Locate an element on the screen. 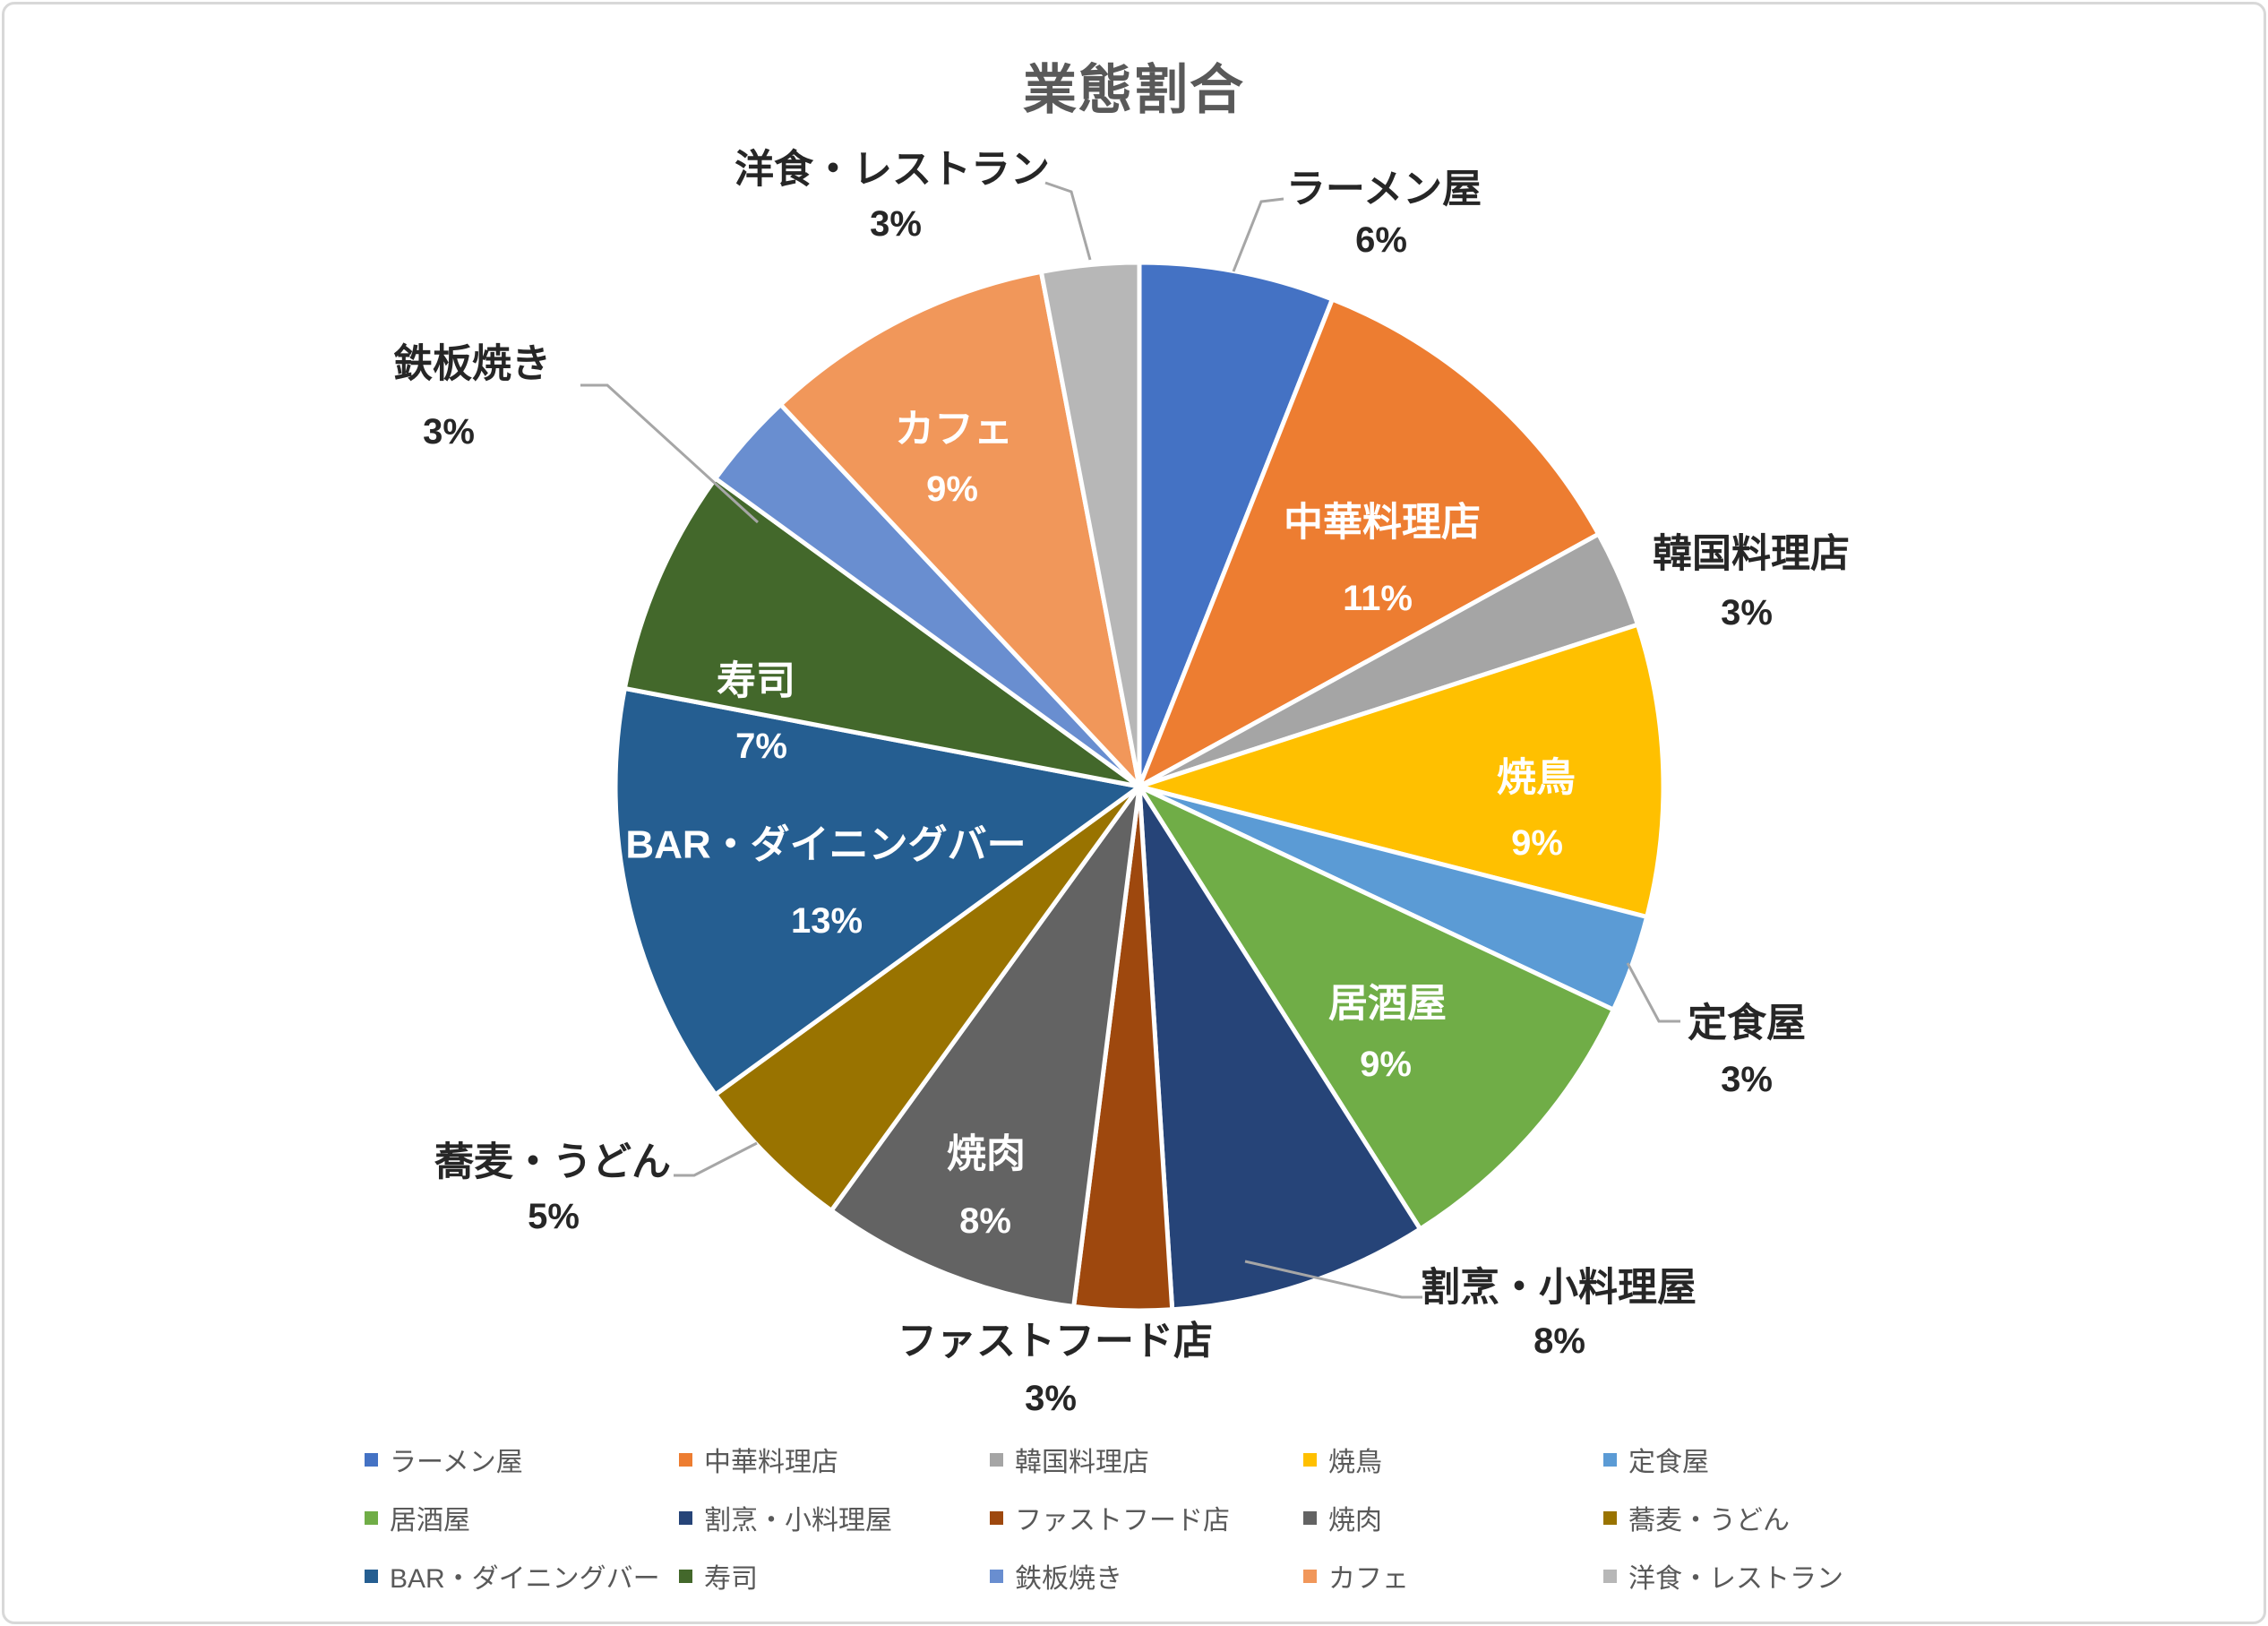 The width and height of the screenshot is (2268, 1626). legend-item-ラーメン屋: ラーメン屋 is located at coordinates (444, 1461).